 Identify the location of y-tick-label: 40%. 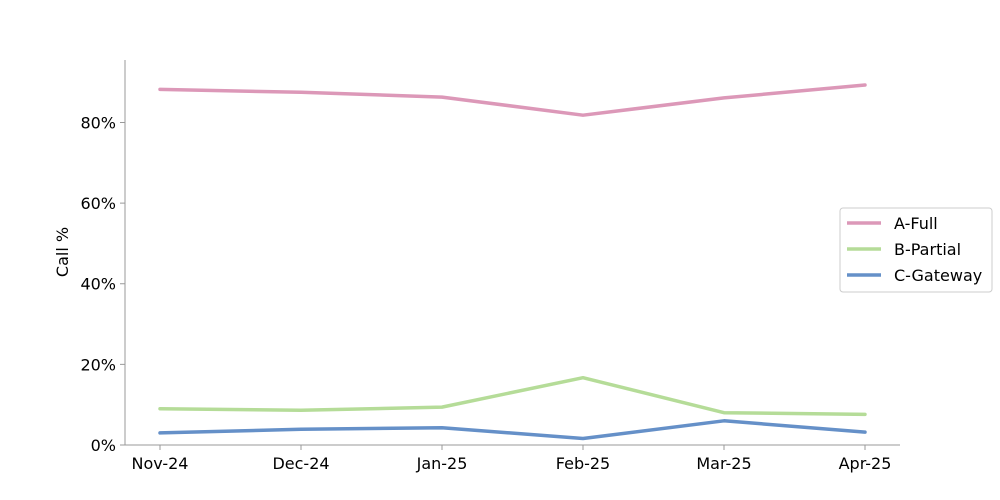
(98, 284).